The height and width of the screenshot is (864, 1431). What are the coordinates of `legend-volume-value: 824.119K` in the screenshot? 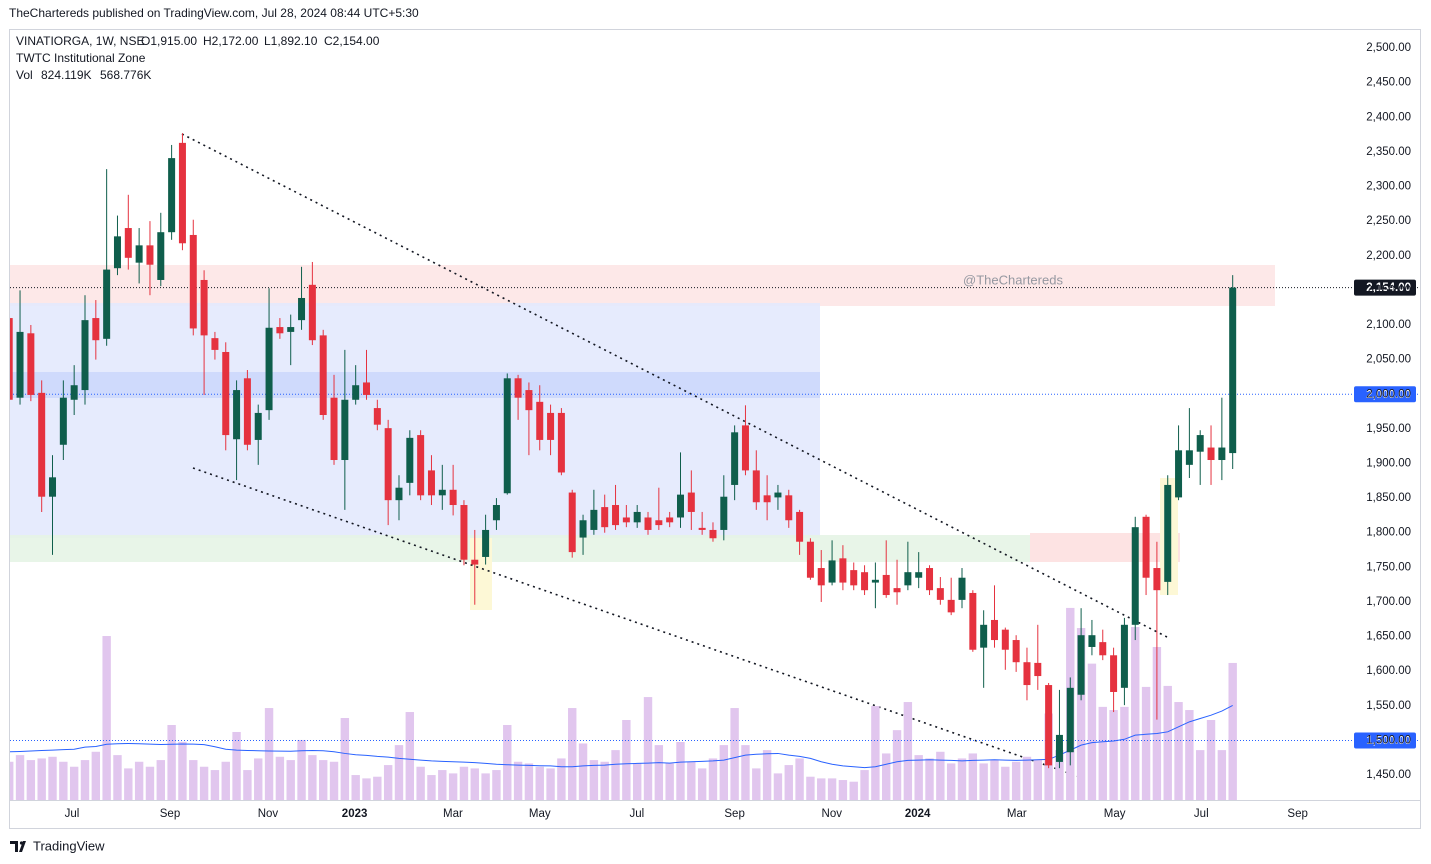 It's located at (66, 75).